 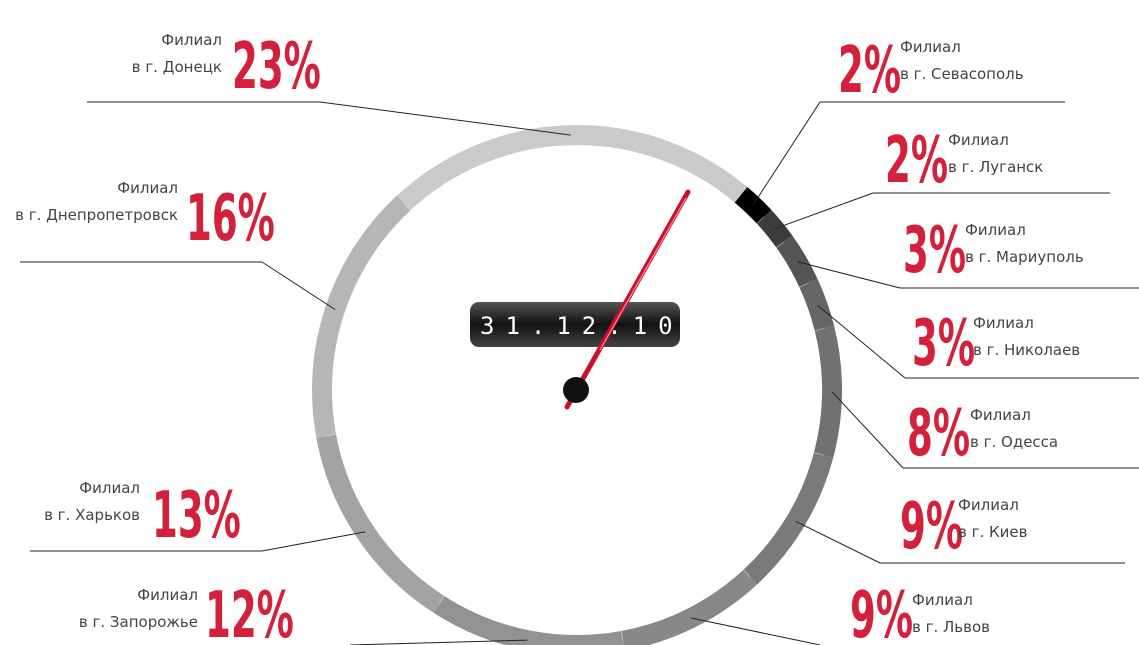 What do you see at coordinates (951, 627) in the screenshot?
I see `category-label: в г. Львов` at bounding box center [951, 627].